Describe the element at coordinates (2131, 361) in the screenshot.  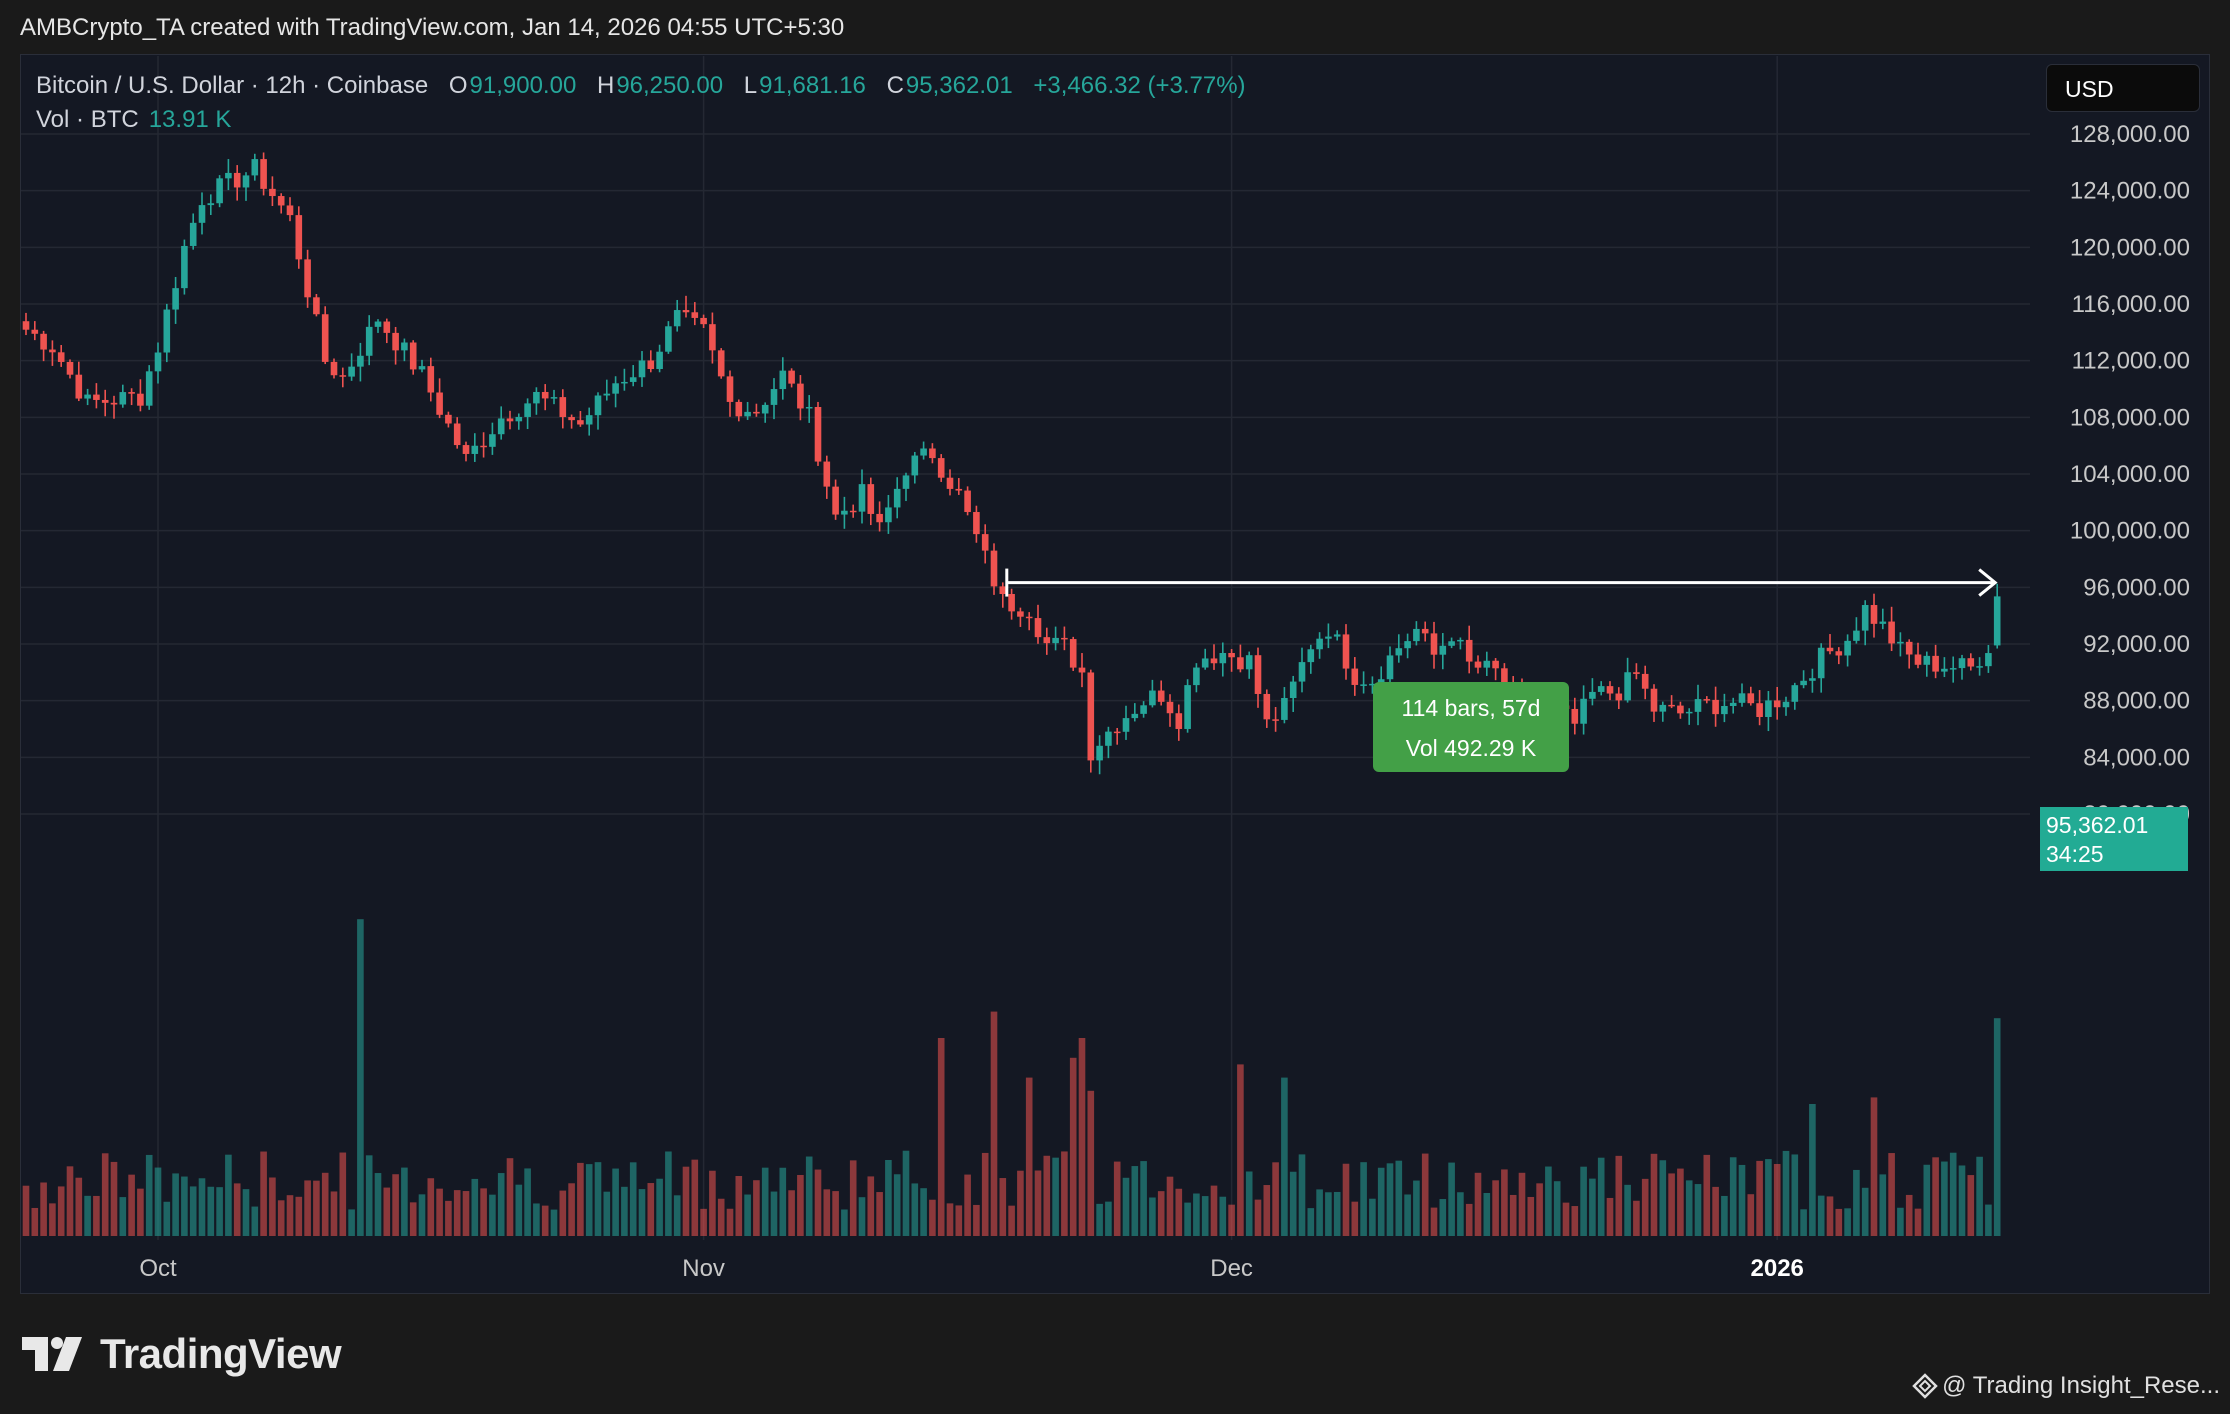
I see `price-tick-label: 112,000.00` at that location.